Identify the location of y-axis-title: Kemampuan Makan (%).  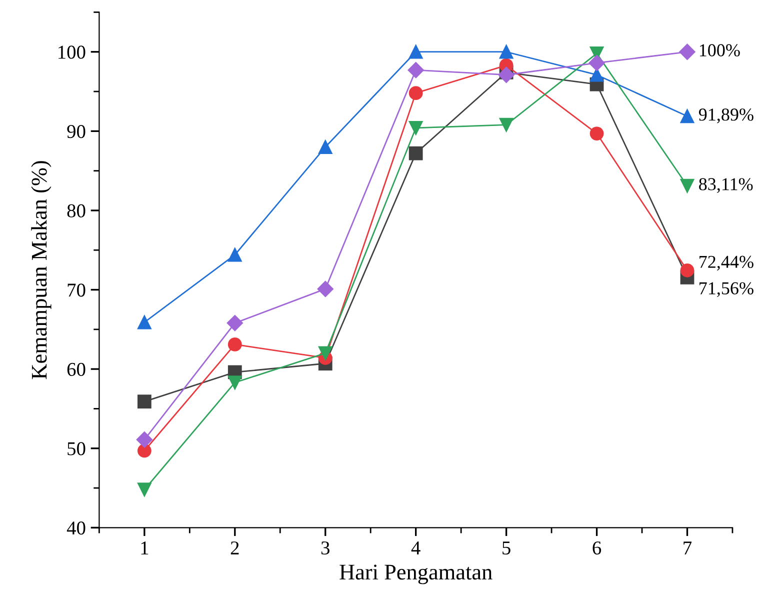
(41, 270).